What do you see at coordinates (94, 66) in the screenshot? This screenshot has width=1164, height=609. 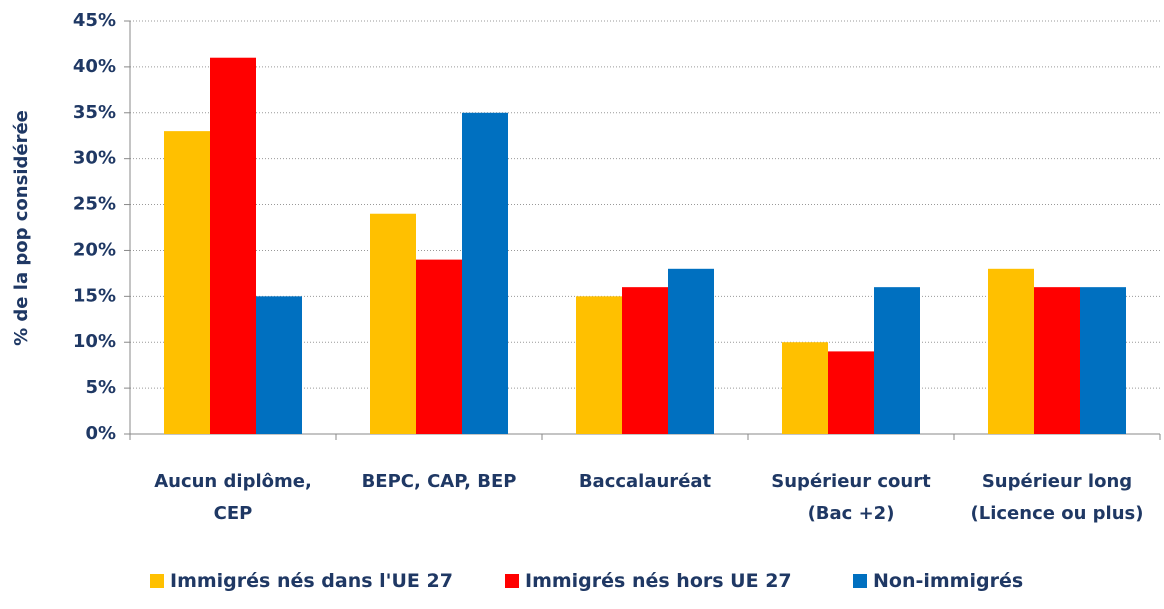 I see `y-tick-label: 40%` at bounding box center [94, 66].